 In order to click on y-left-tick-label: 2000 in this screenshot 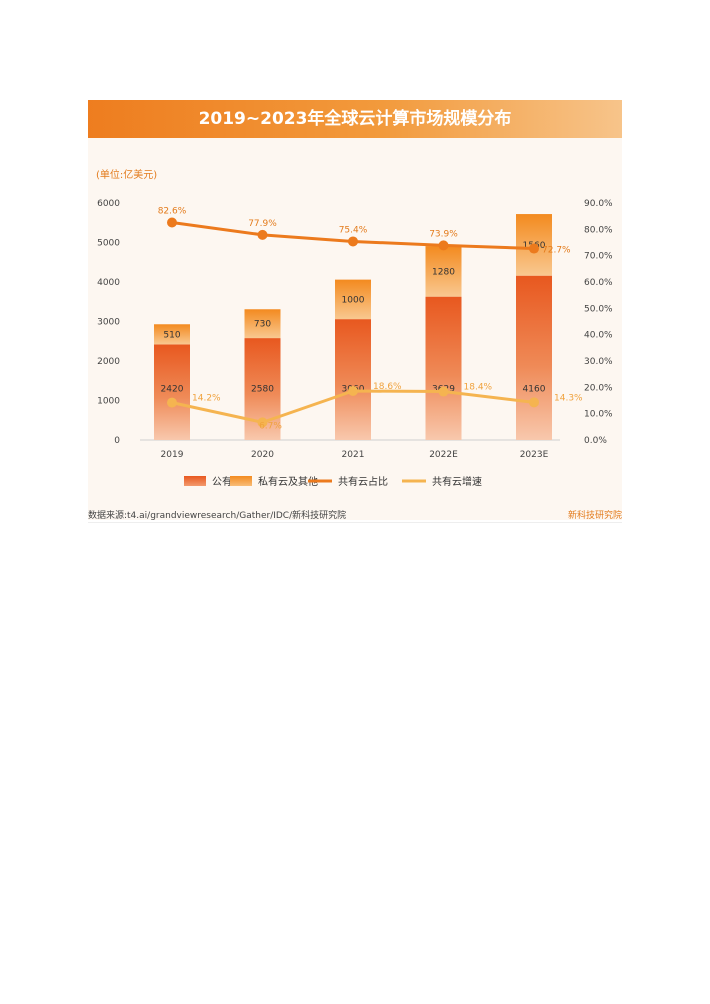, I will do `click(108, 362)`.